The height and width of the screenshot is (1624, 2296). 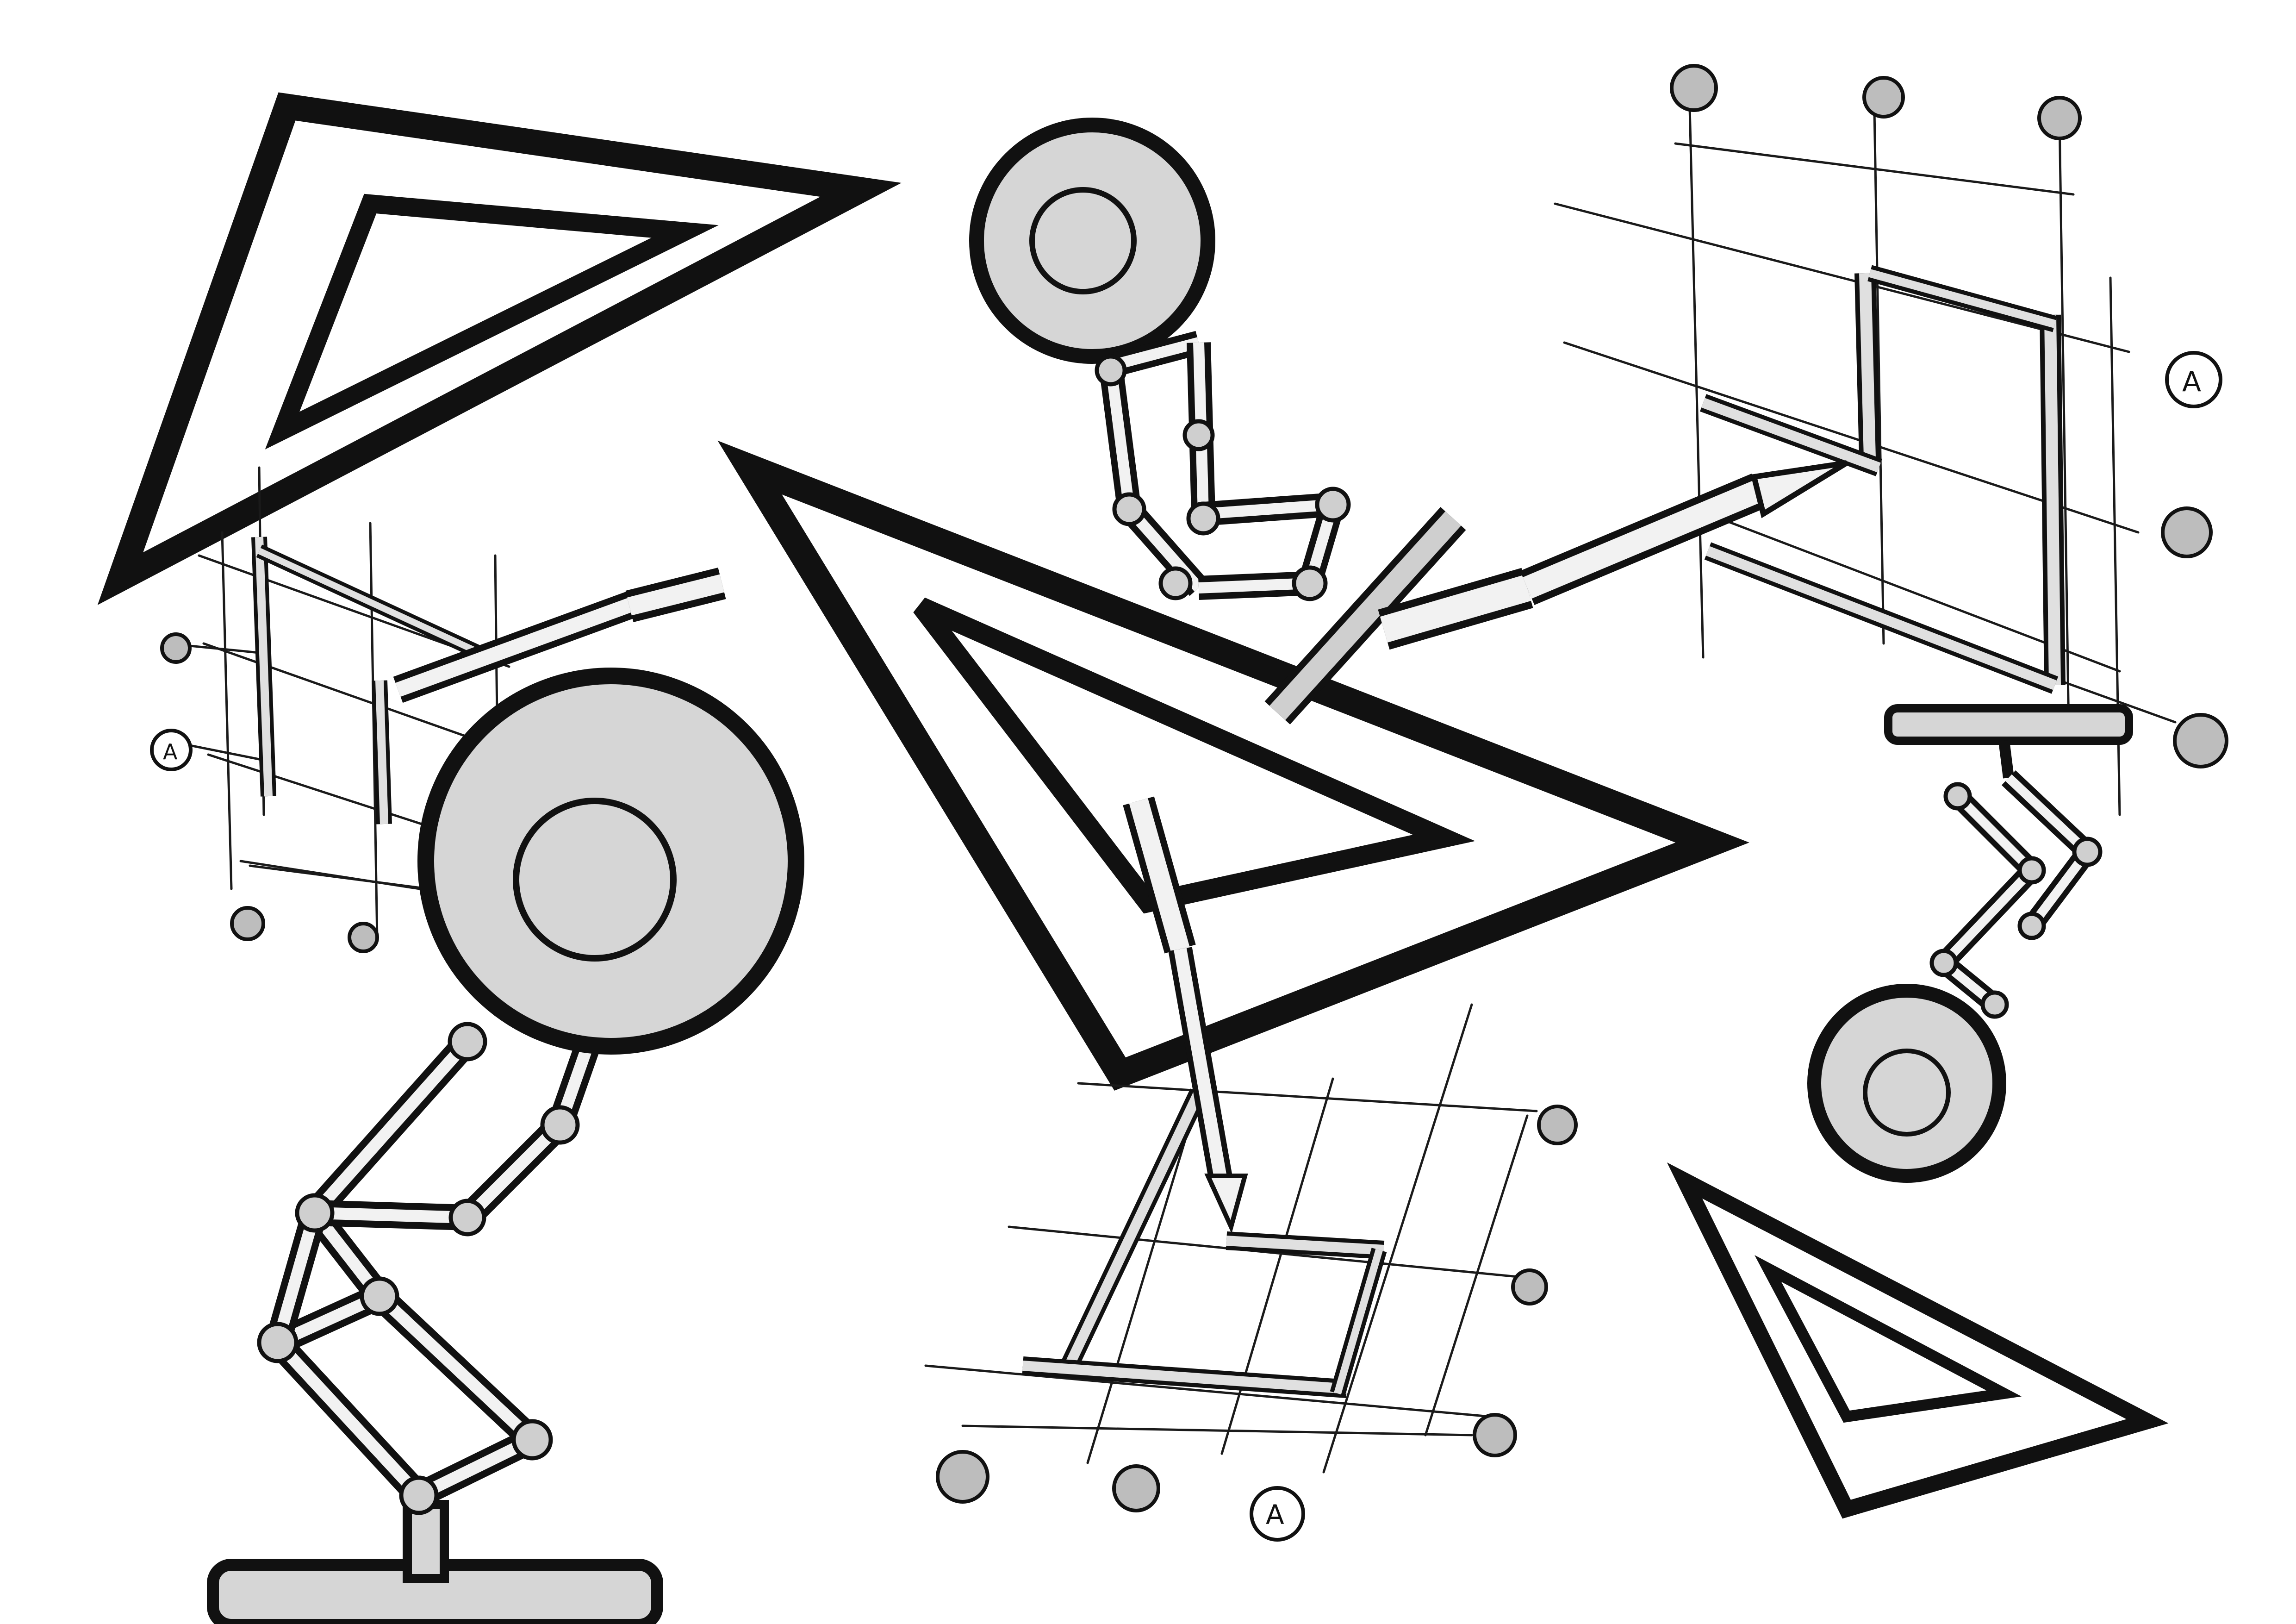 What do you see at coordinates (1891, 440) in the screenshot?
I see `grid-right-top: A` at bounding box center [1891, 440].